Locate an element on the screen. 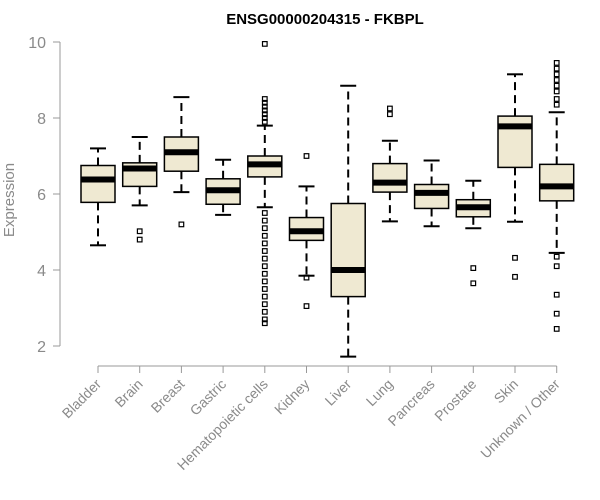  x-tick-label: Breast is located at coordinates (168, 396).